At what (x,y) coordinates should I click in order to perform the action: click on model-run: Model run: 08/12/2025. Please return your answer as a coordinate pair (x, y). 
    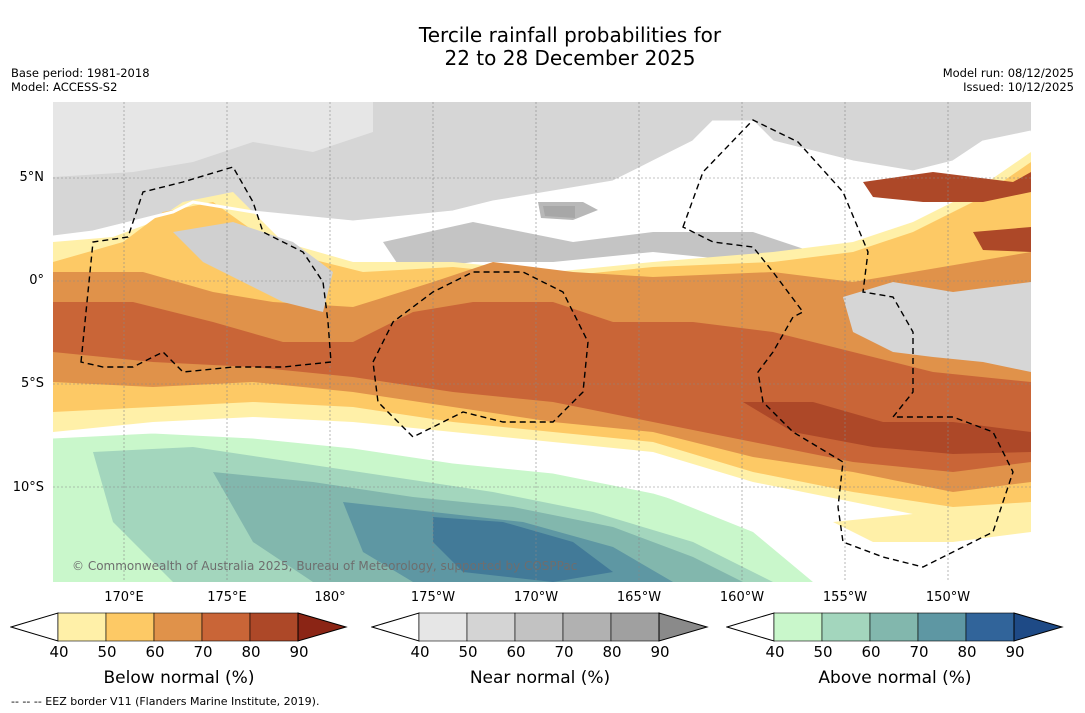
    Looking at the image, I should click on (1008, 73).